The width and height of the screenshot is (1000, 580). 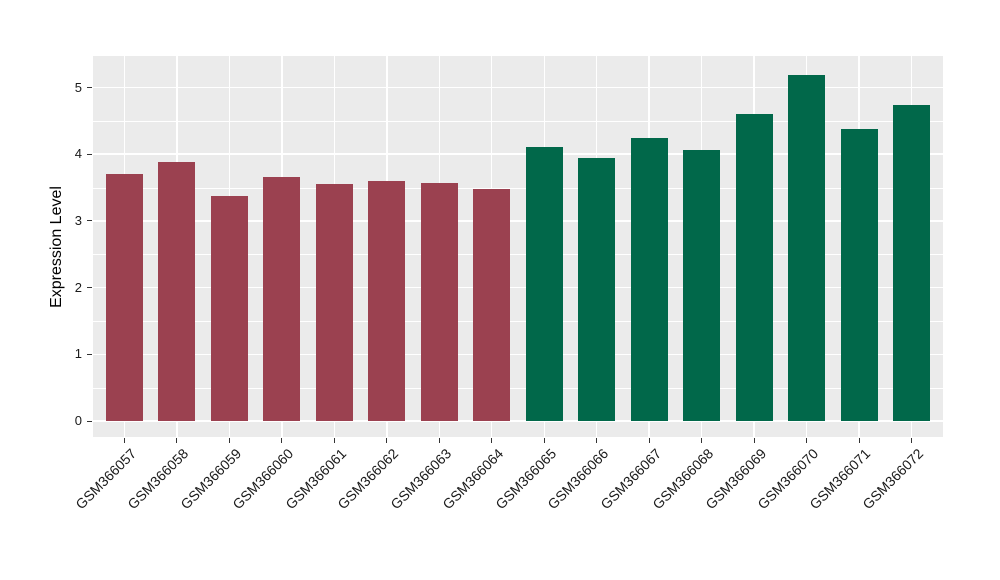 What do you see at coordinates (649, 440) in the screenshot?
I see `x-tickmark-GSM366067` at bounding box center [649, 440].